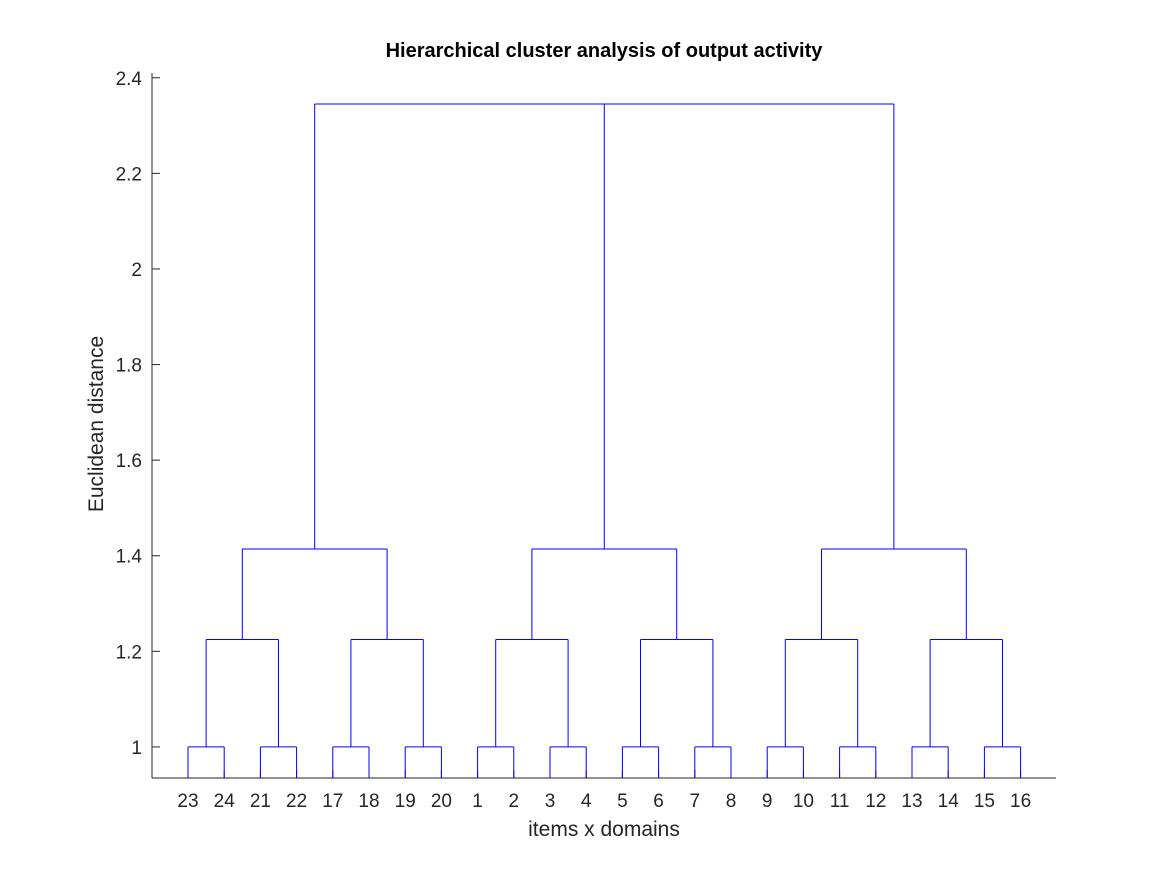  I want to click on x-tick-label: 9, so click(767, 801).